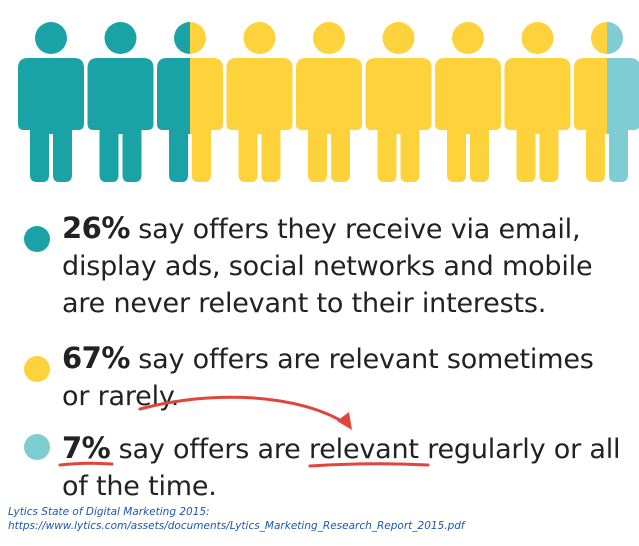  I want to click on stat-percent: 7%, so click(86, 448).